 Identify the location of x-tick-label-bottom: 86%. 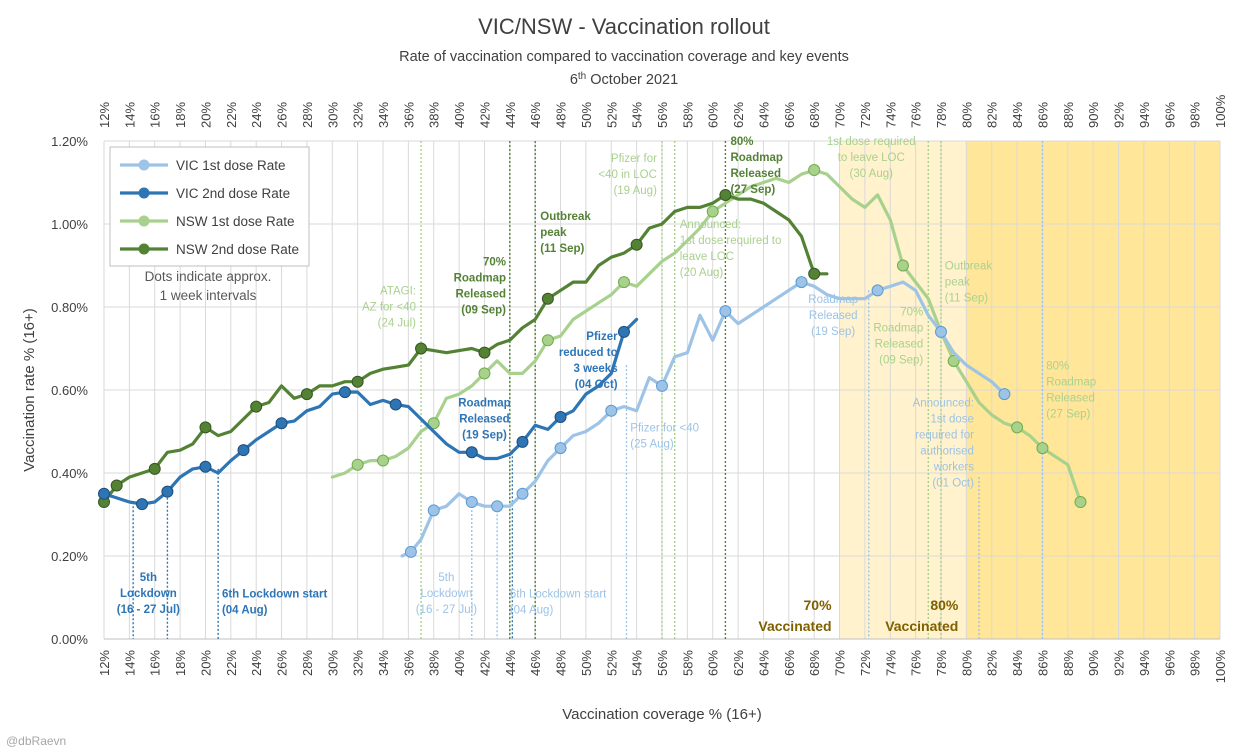
(1042, 663).